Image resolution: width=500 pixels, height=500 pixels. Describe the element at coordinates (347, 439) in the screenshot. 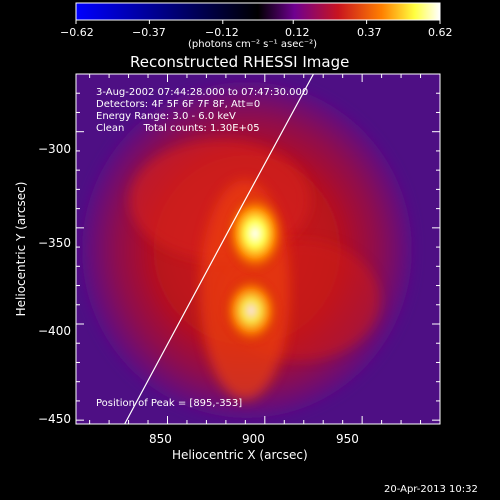

I see `x-tick-label: 950` at that location.